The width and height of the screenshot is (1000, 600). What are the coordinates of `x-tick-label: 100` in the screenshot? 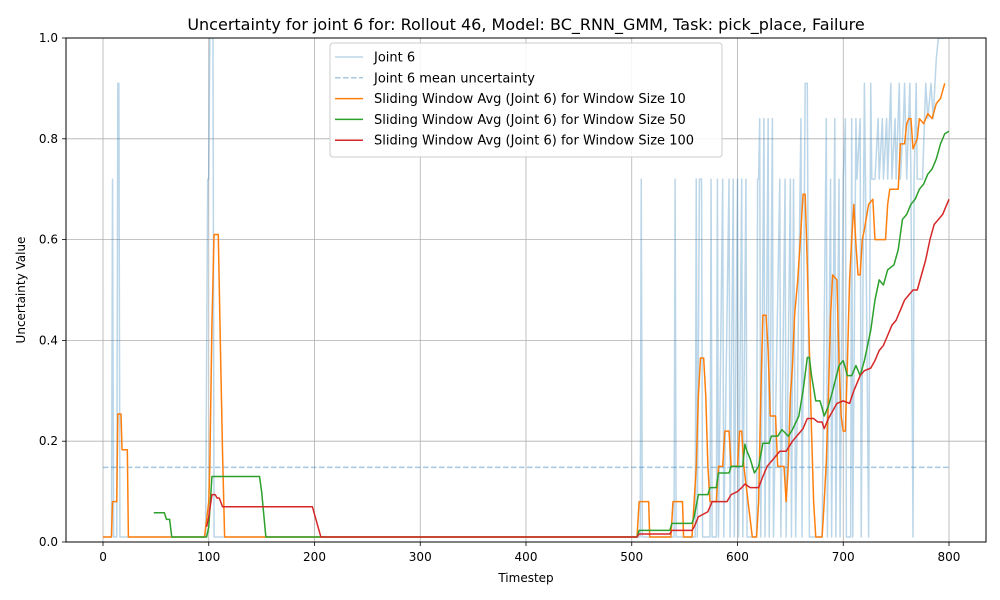 It's located at (208, 557).